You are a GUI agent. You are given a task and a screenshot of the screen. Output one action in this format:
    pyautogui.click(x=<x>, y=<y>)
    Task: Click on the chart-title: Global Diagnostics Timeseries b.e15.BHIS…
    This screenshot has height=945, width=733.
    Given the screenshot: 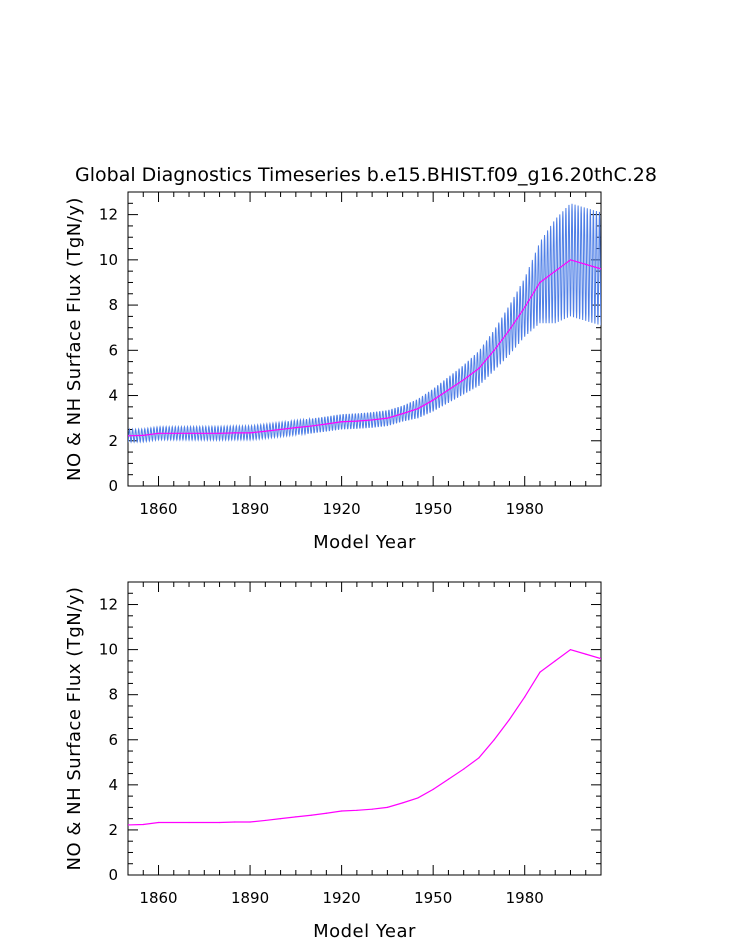 What is the action you would take?
    pyautogui.click(x=366, y=175)
    